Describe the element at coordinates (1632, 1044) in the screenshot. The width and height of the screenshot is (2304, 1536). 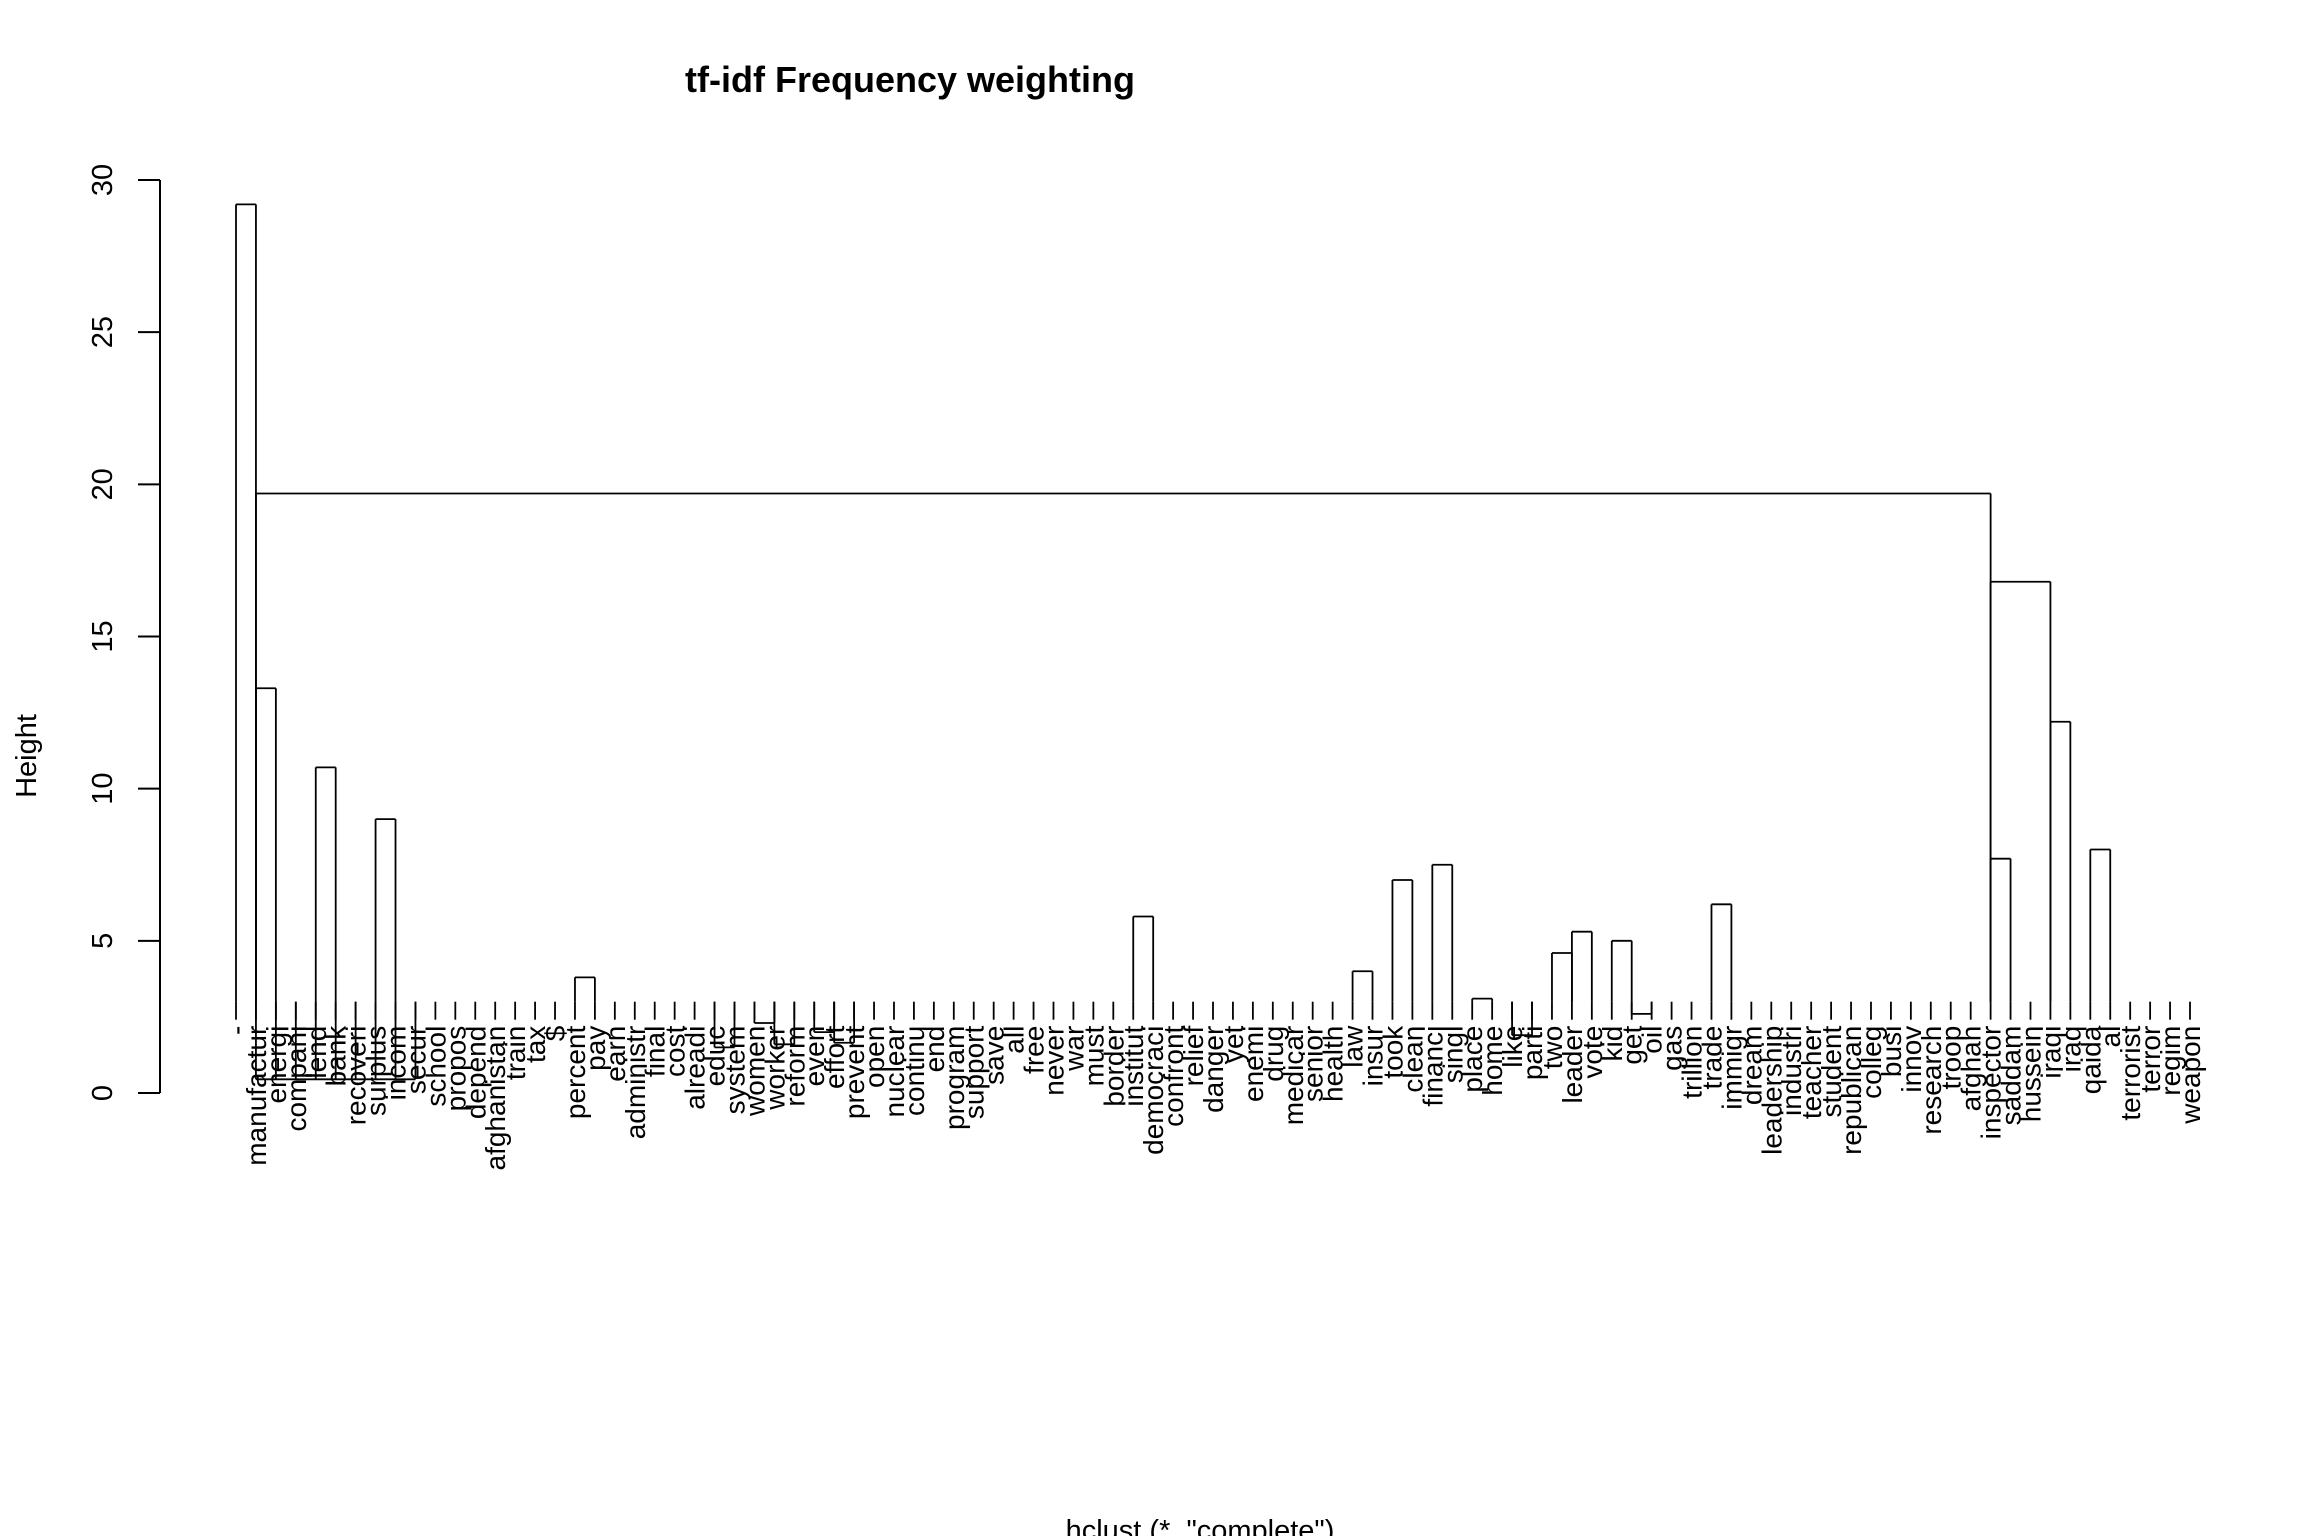
I see `leaf-label: get` at that location.